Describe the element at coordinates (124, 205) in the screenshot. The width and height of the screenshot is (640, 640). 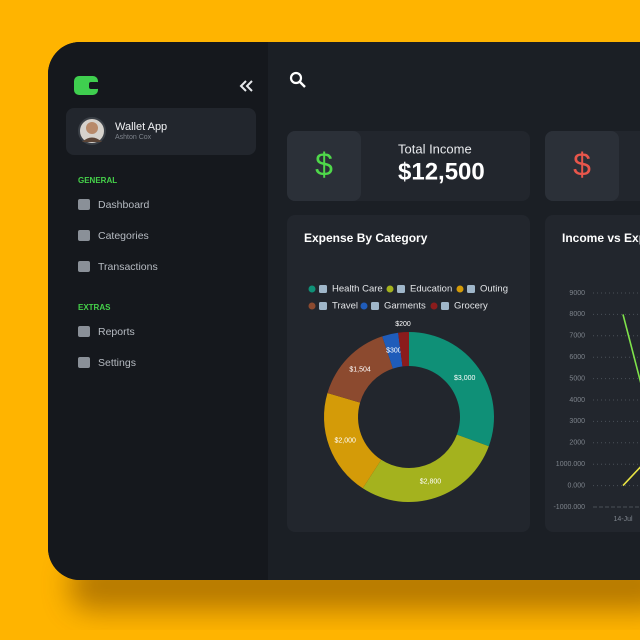
I see `nav-item: Dashboard` at that location.